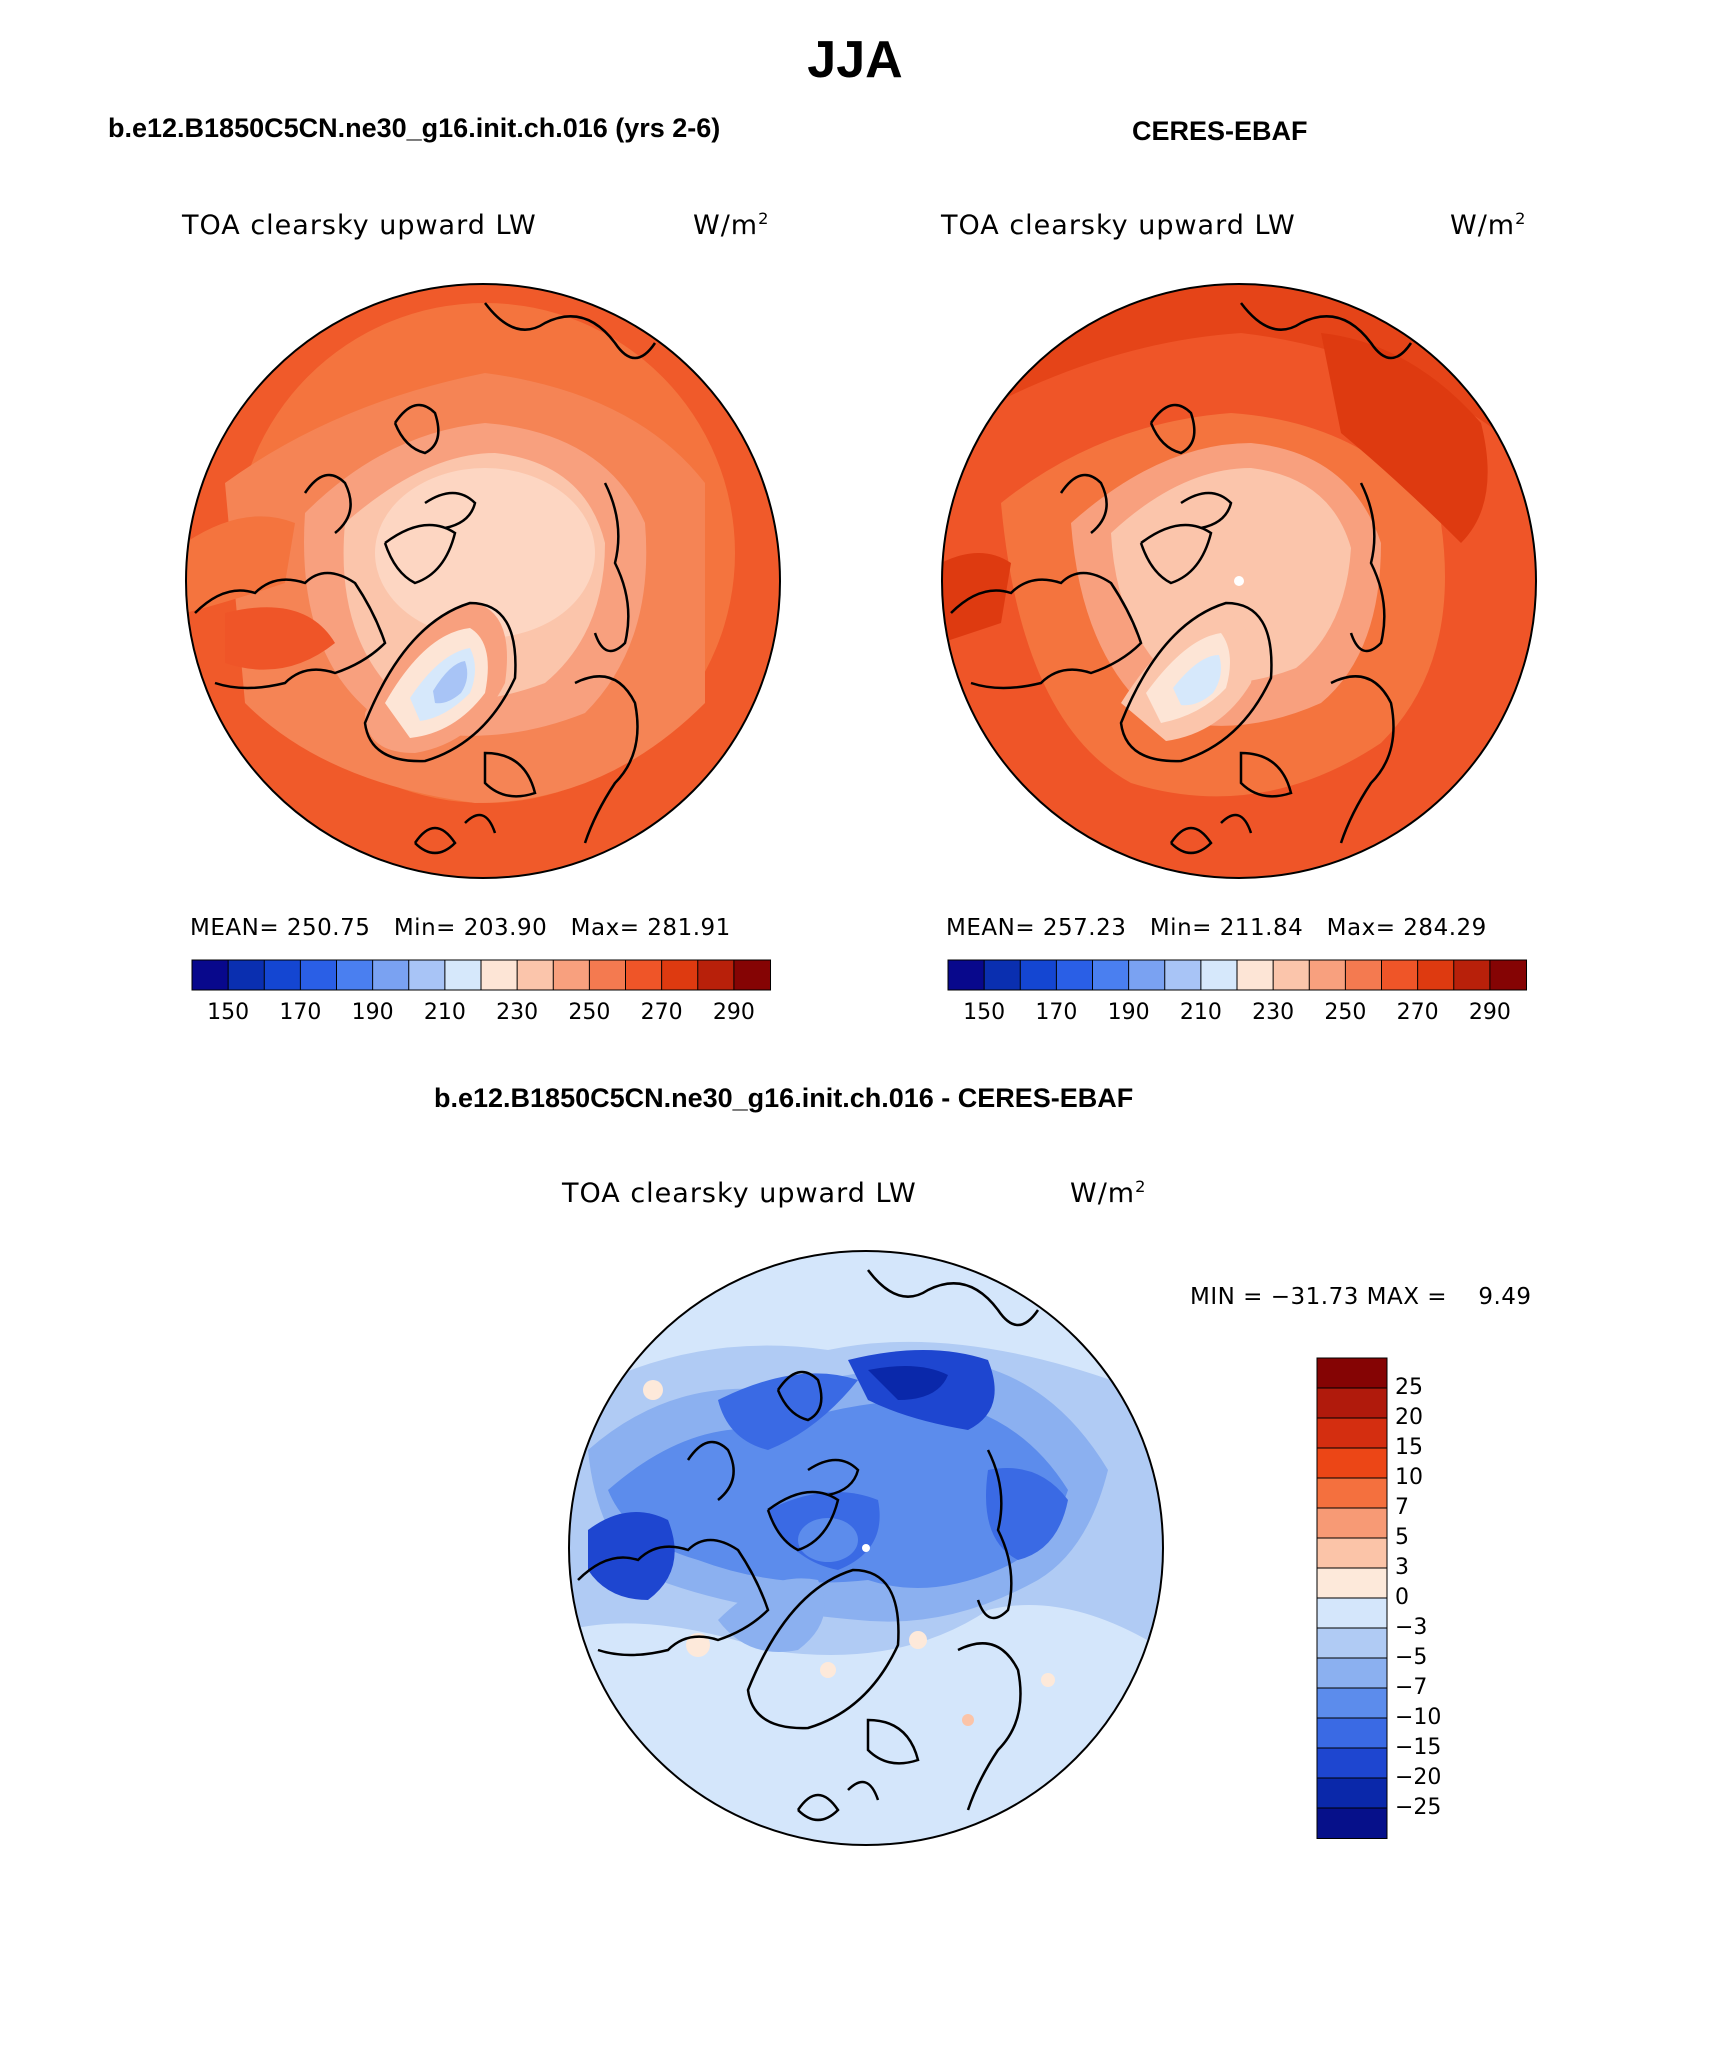 Image resolution: width=1710 pixels, height=2061 pixels. What do you see at coordinates (1345, 1012) in the screenshot?
I see `panel-2-colorbar-tick-label: 250` at bounding box center [1345, 1012].